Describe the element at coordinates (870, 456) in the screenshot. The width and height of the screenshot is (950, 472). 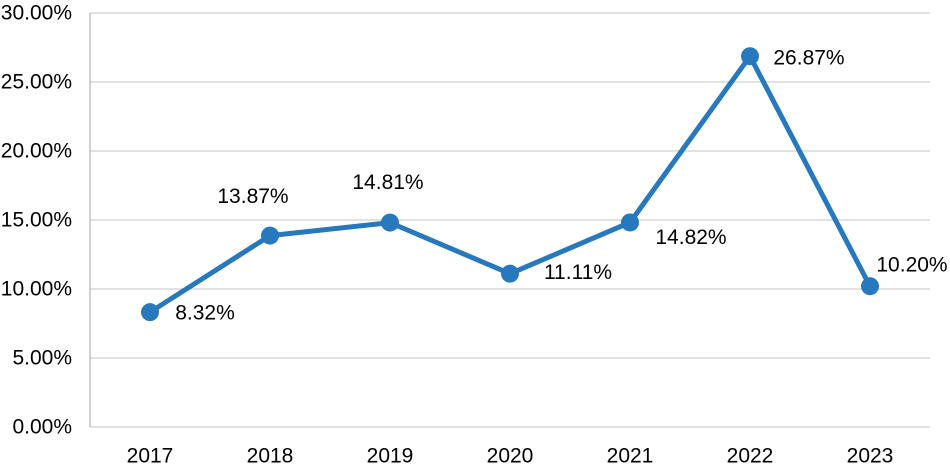
I see `x-tick-label: 2023` at that location.